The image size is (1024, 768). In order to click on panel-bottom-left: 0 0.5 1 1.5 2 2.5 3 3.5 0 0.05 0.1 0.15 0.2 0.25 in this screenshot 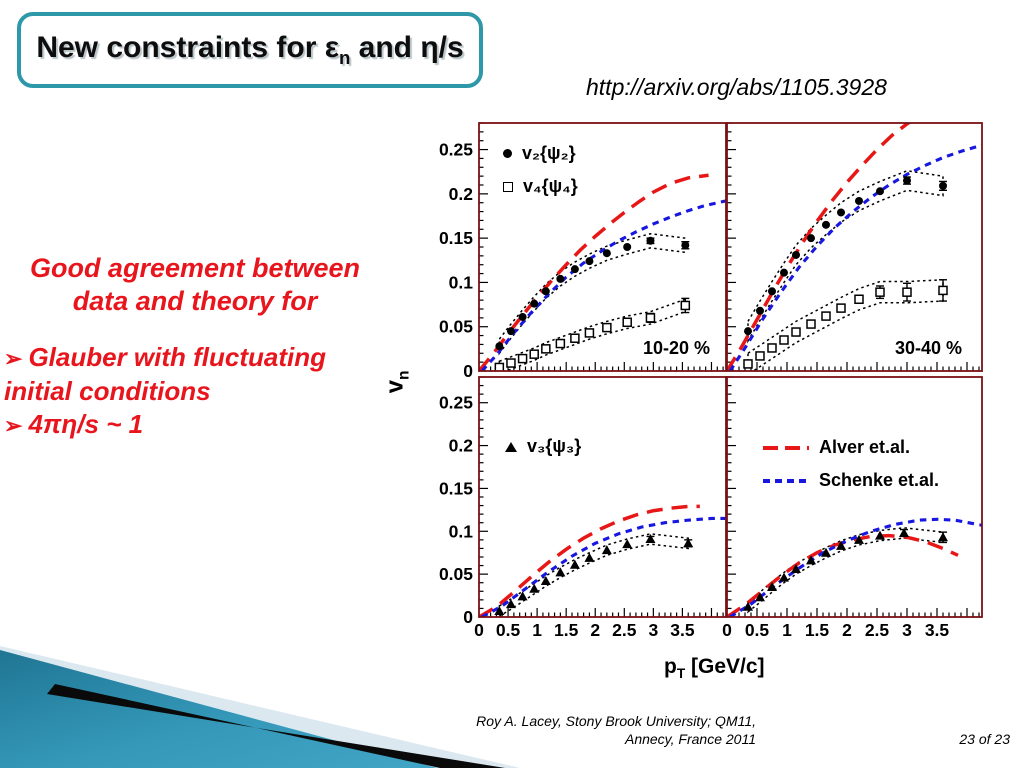, I will do `click(583, 508)`.